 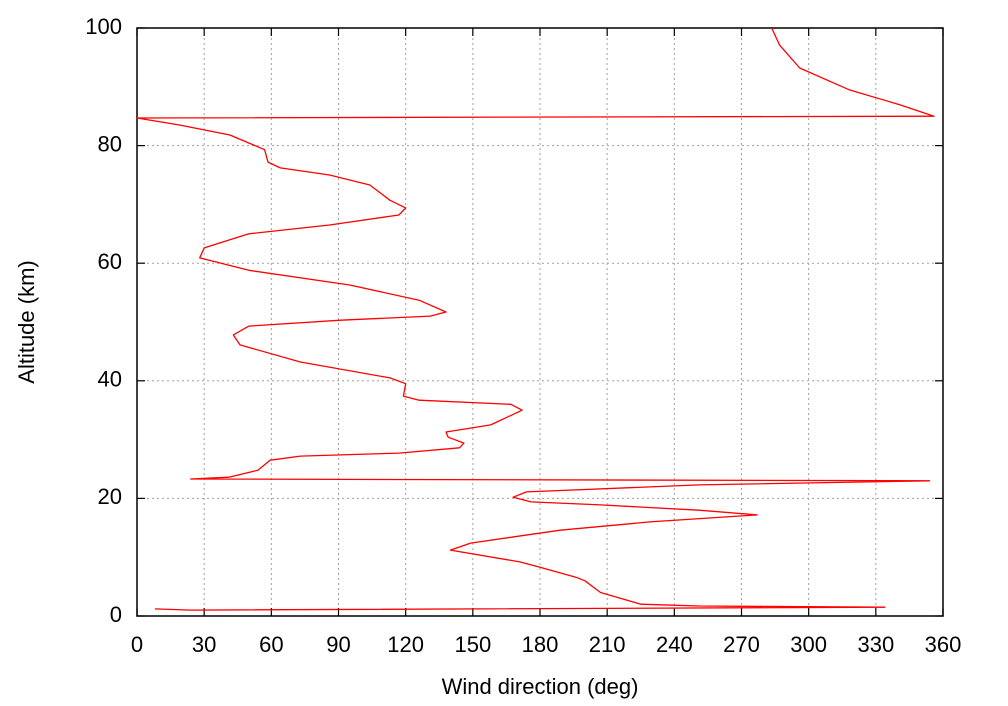 What do you see at coordinates (103, 26) in the screenshot?
I see `y-tick-label: 100` at bounding box center [103, 26].